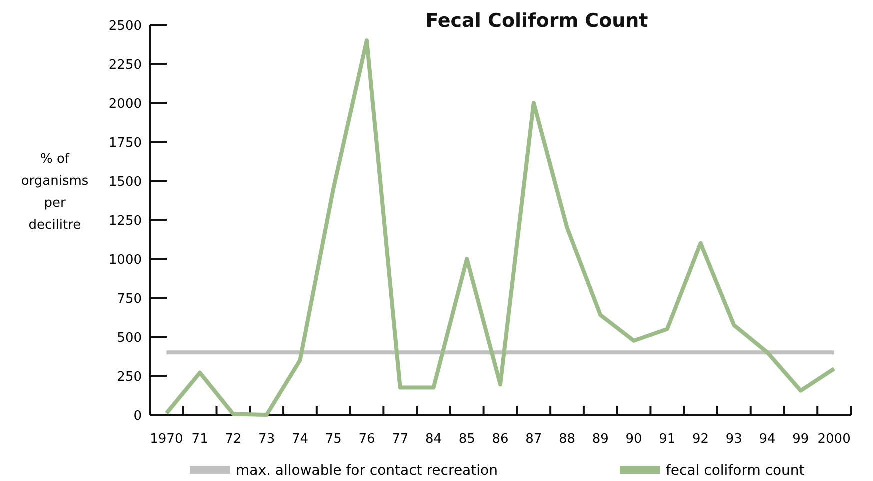  Describe the element at coordinates (467, 439) in the screenshot. I see `x-tick-label: 85` at that location.